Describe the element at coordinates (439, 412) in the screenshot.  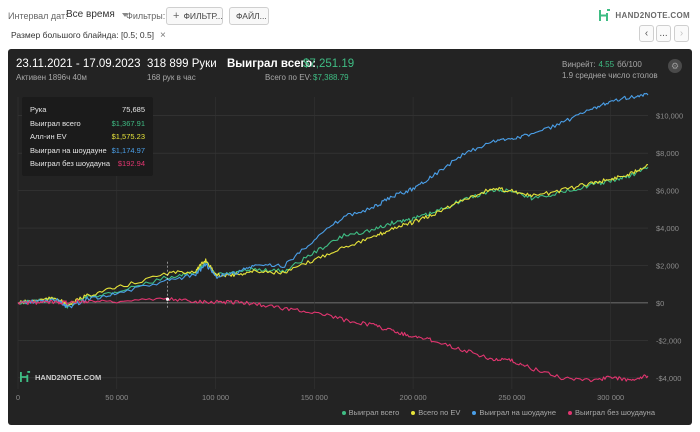
I see `legend-label: Всего по EV` at that location.